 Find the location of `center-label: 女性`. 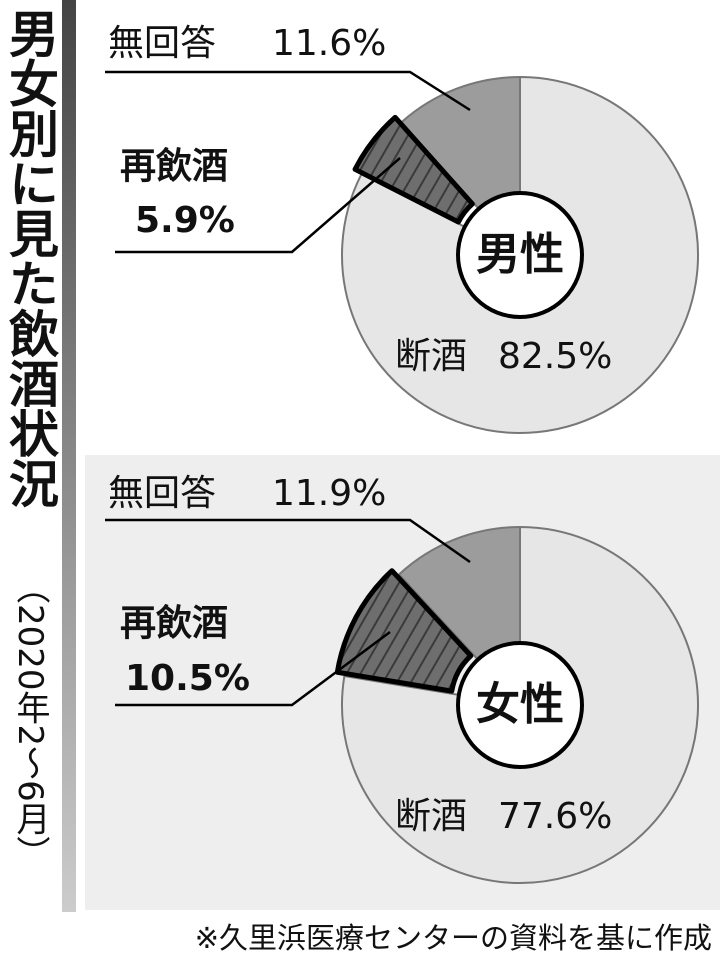

center-label: 女性 is located at coordinates (520, 704).